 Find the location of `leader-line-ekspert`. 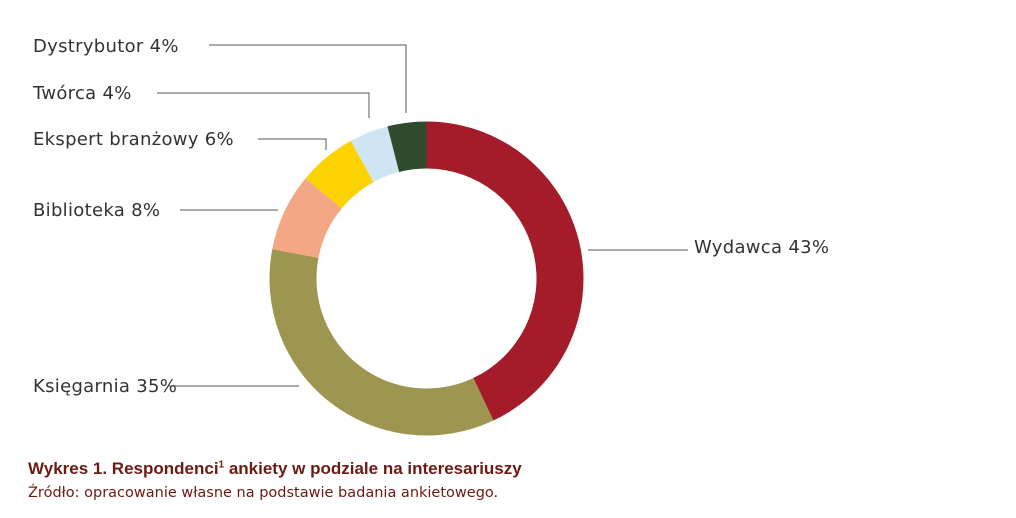

leader-line-ekspert is located at coordinates (292, 144).